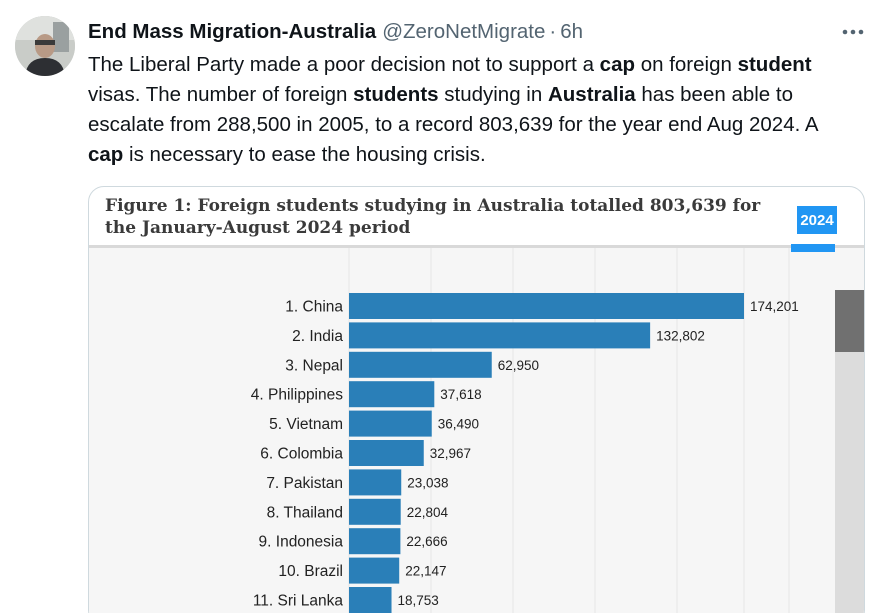 Image resolution: width=884 pixels, height=613 pixels. I want to click on category-label: 11. Sri Lanka, so click(298, 601).